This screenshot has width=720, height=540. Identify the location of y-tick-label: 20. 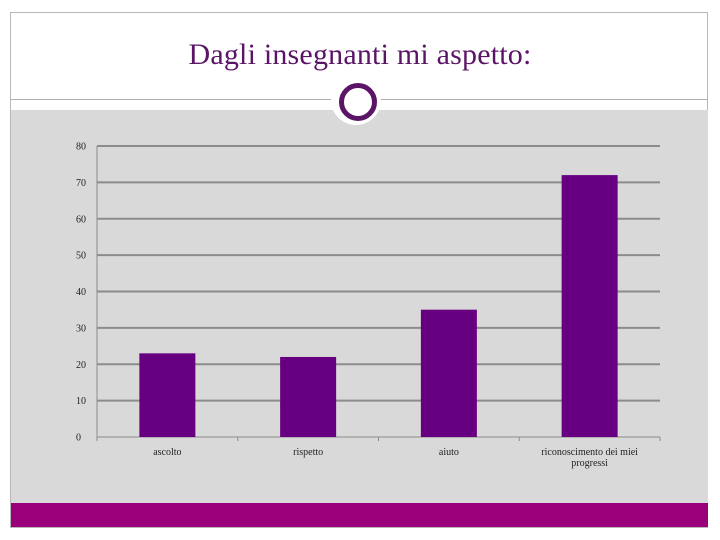
(81, 365).